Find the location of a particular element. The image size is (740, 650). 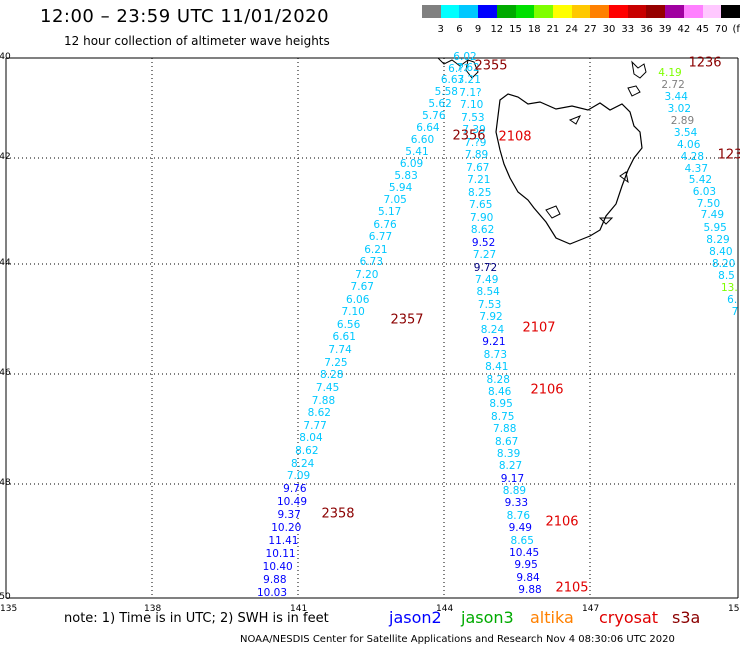

king-island is located at coordinates (472, 69).